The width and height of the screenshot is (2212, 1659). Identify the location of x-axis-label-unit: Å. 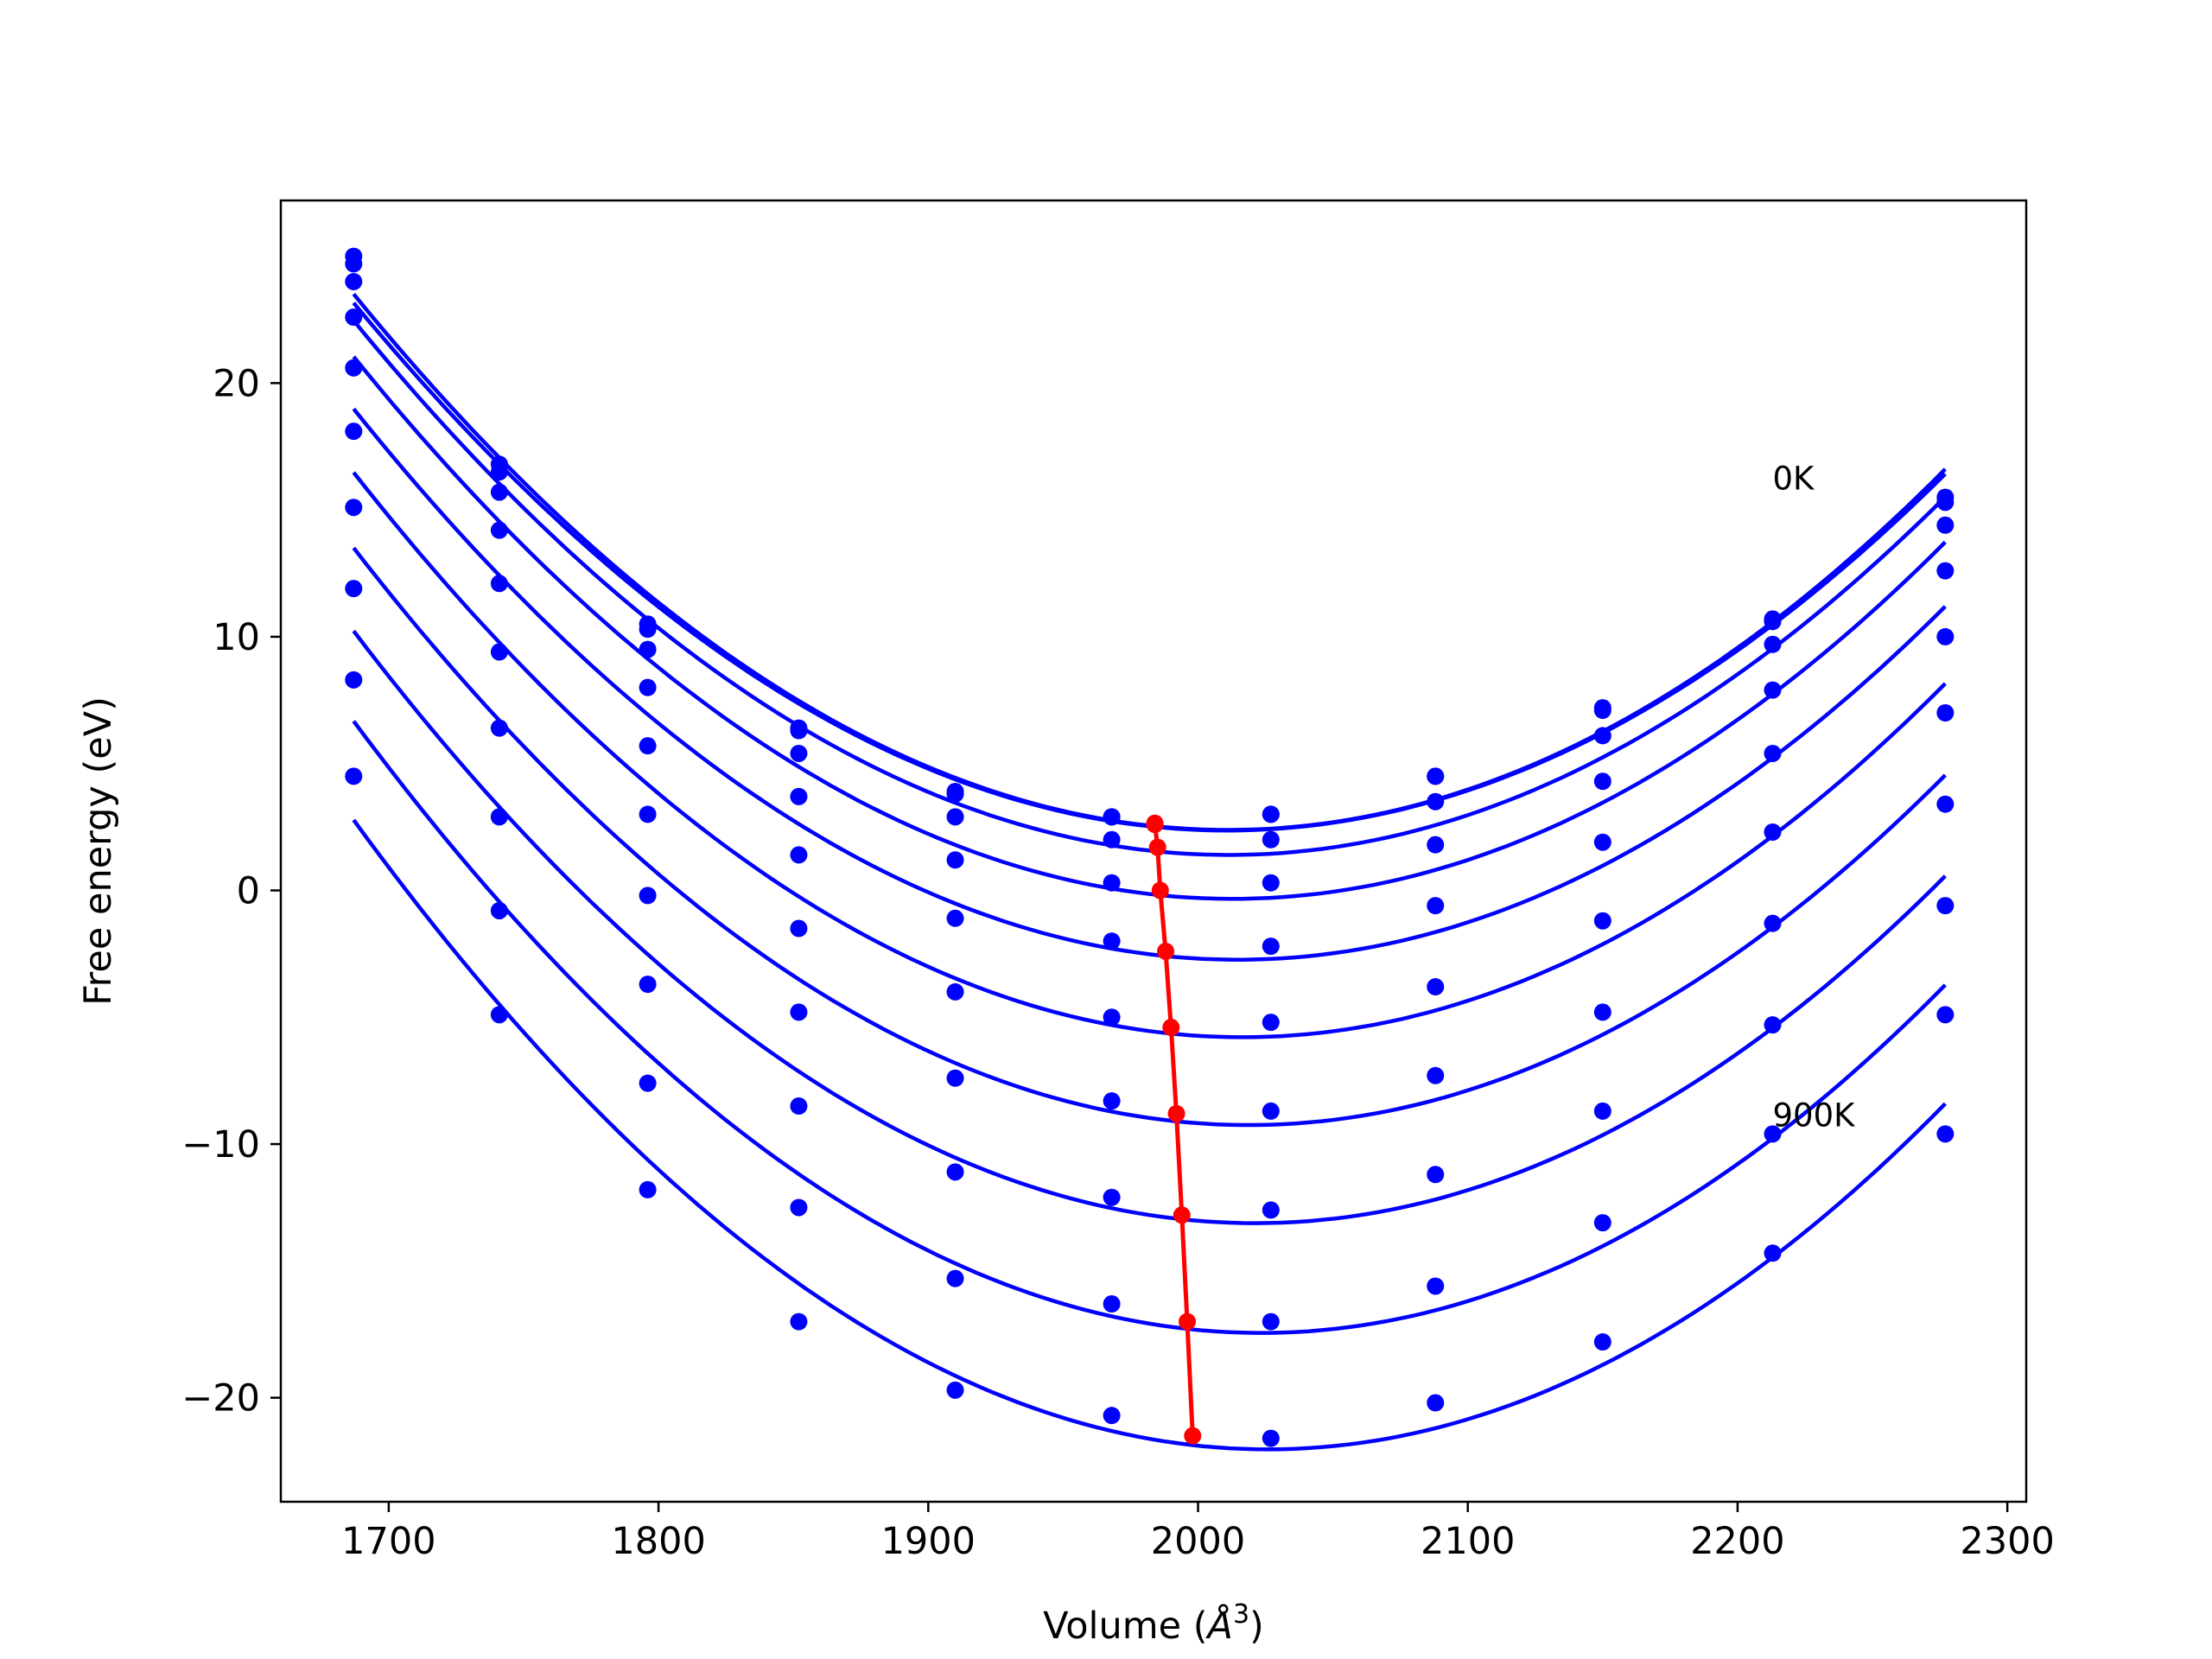
(1219, 1626).